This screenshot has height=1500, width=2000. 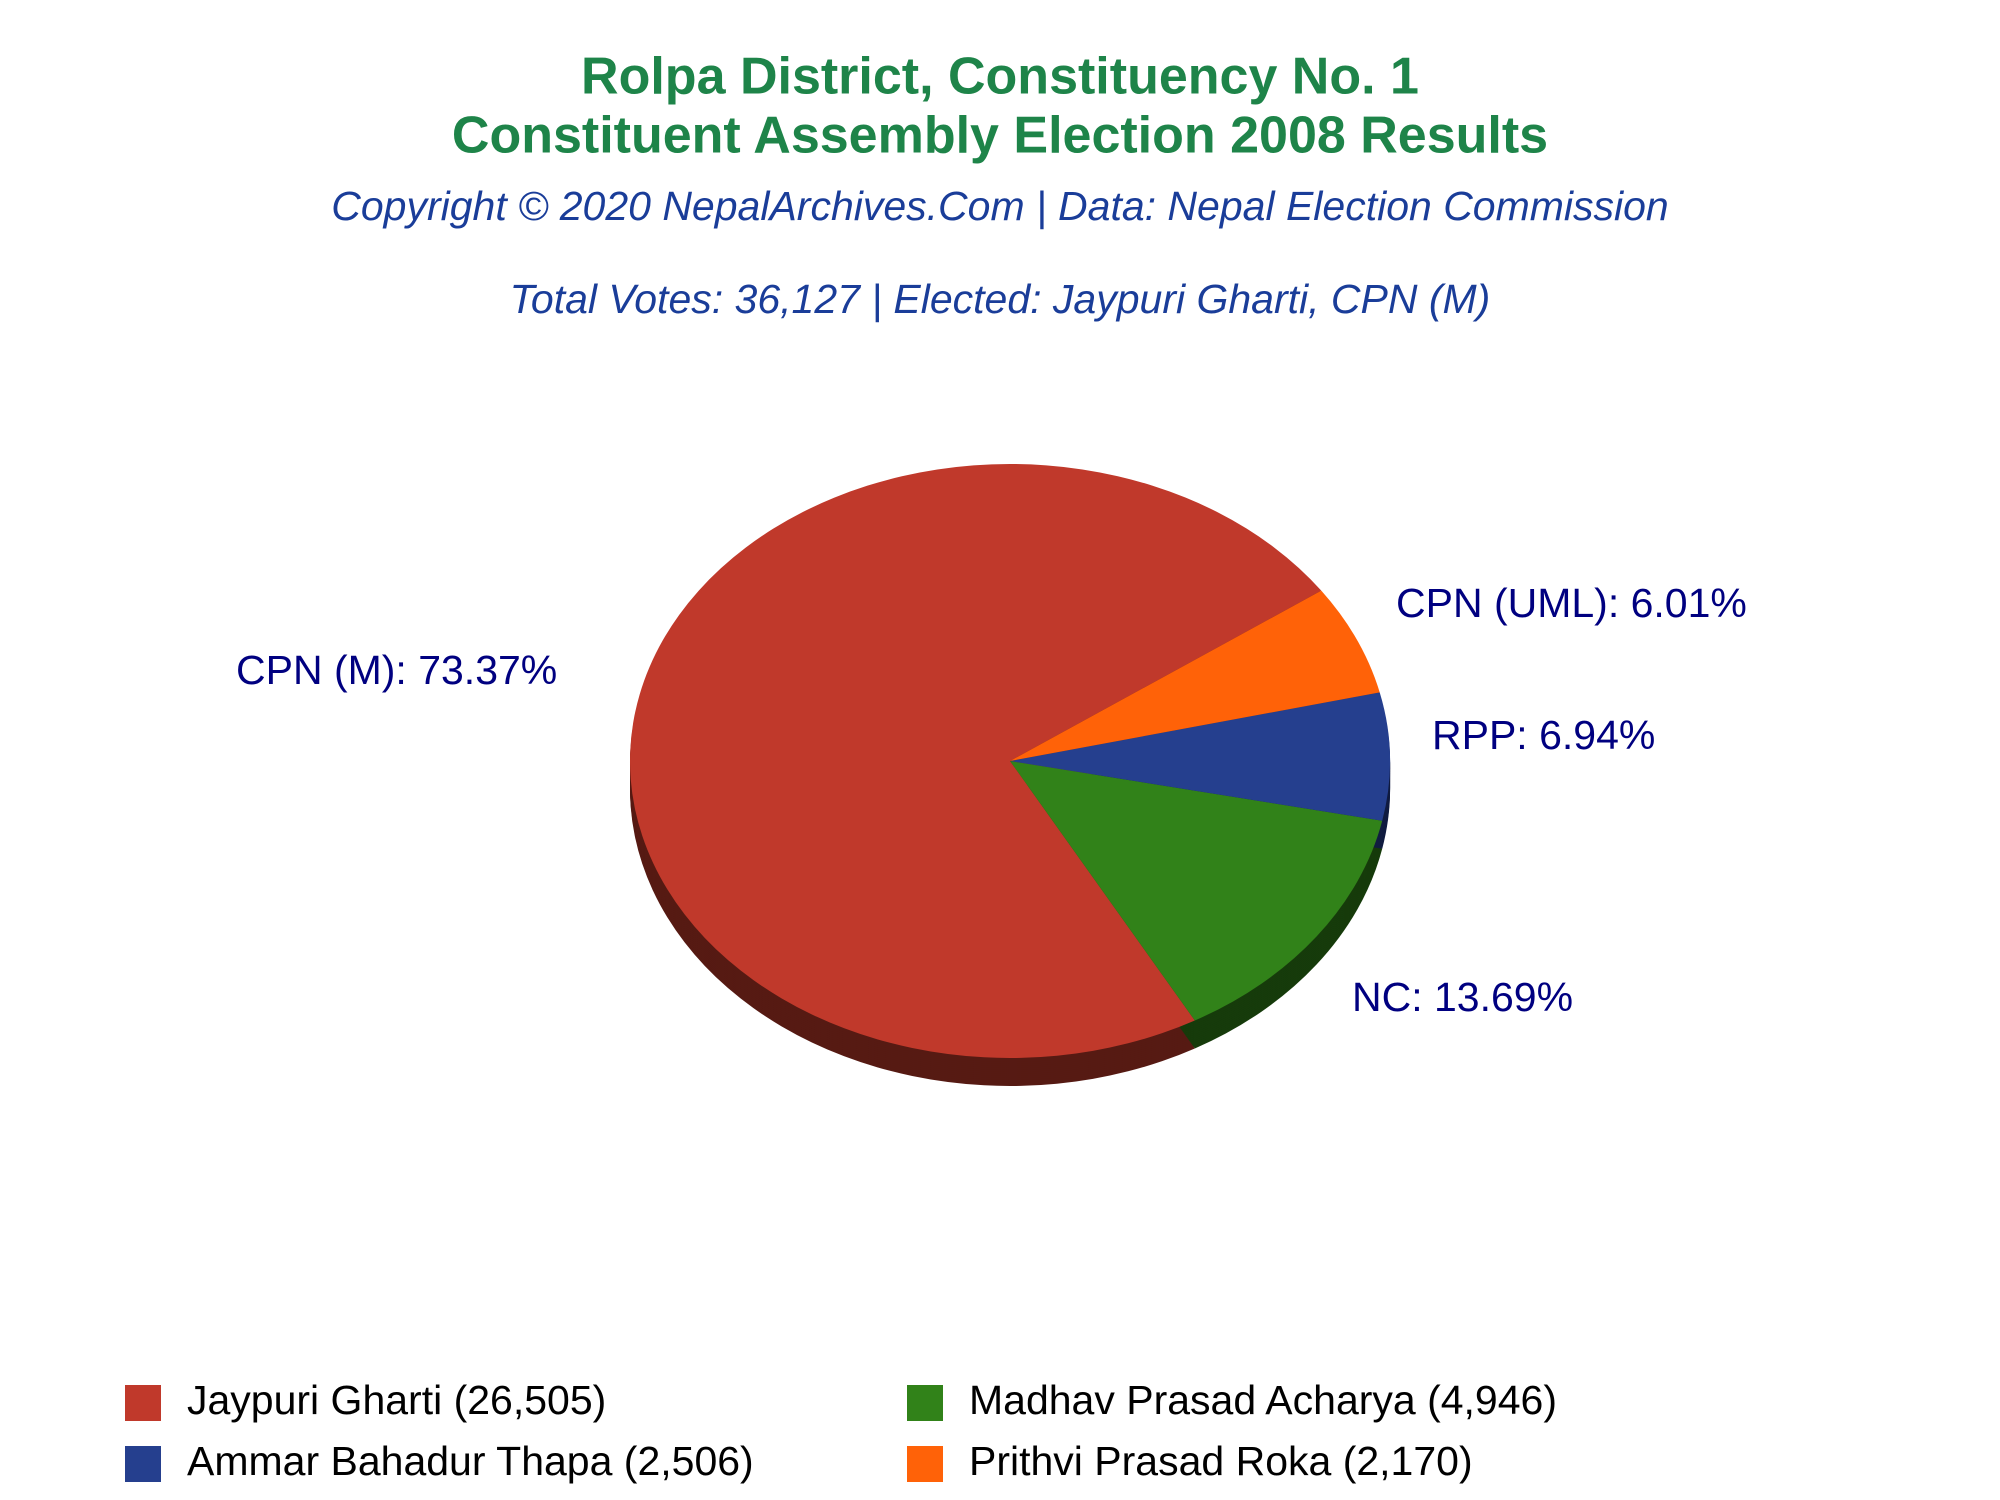 I want to click on legend-label: Prithvi Prasad Roka (2,170), so click(x=1221, y=1461).